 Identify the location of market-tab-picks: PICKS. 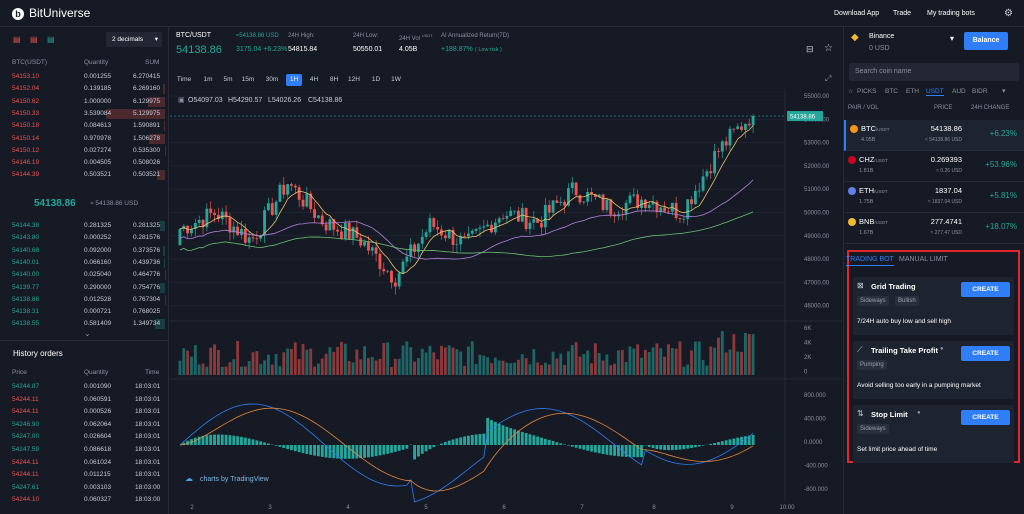
(867, 91).